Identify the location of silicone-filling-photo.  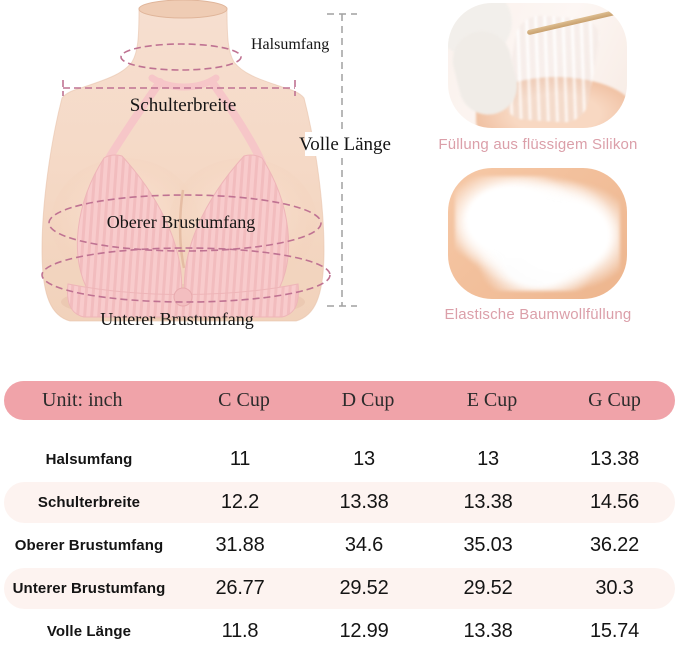
(537, 65).